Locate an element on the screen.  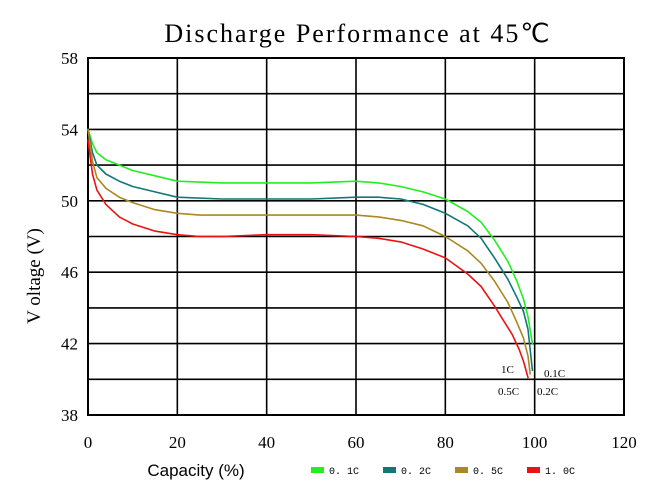
y-tick-label: 58 is located at coordinates (69, 58).